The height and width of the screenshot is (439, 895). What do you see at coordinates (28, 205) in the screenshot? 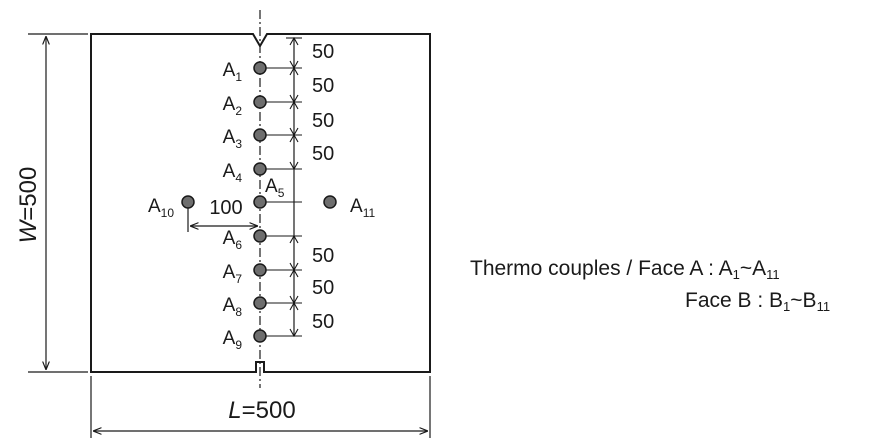
I see `width-label: W=500` at bounding box center [28, 205].